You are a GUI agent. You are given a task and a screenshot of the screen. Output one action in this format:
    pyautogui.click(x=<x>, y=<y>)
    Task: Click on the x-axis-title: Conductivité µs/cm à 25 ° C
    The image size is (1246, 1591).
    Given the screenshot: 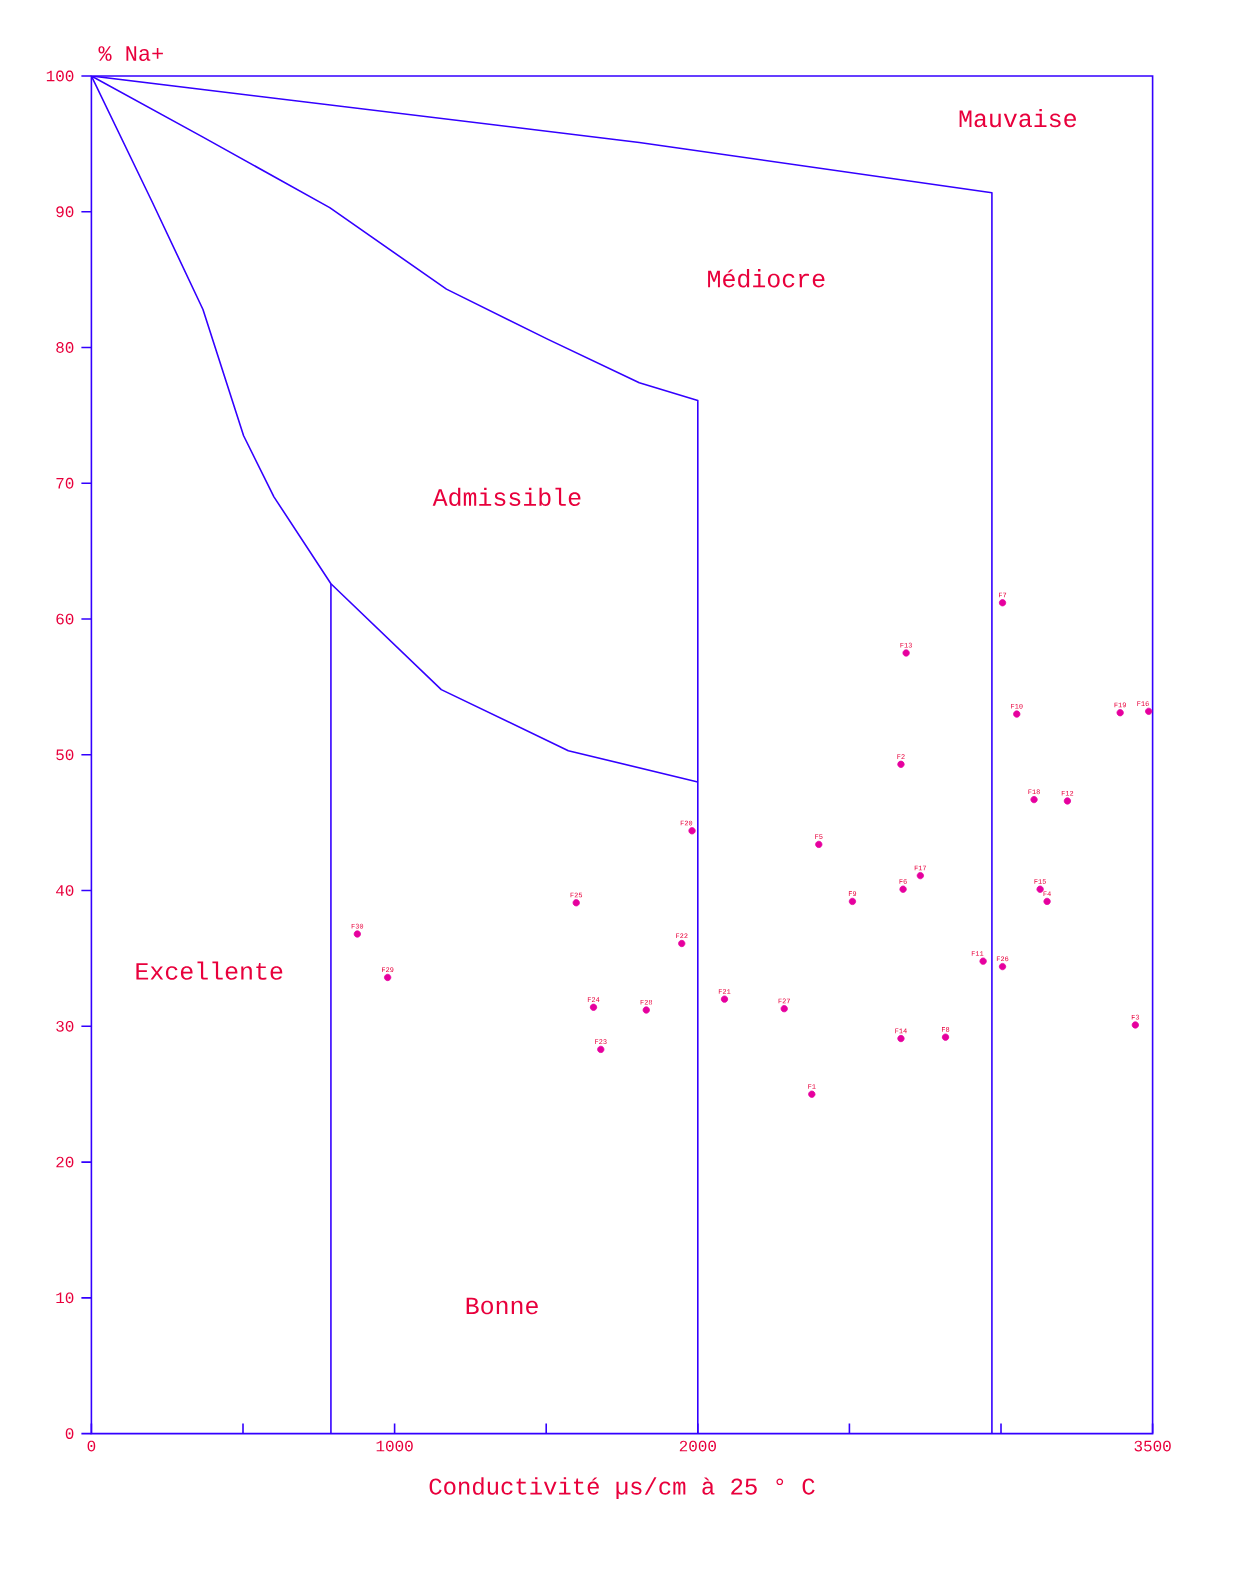 What is the action you would take?
    pyautogui.click(x=622, y=1488)
    